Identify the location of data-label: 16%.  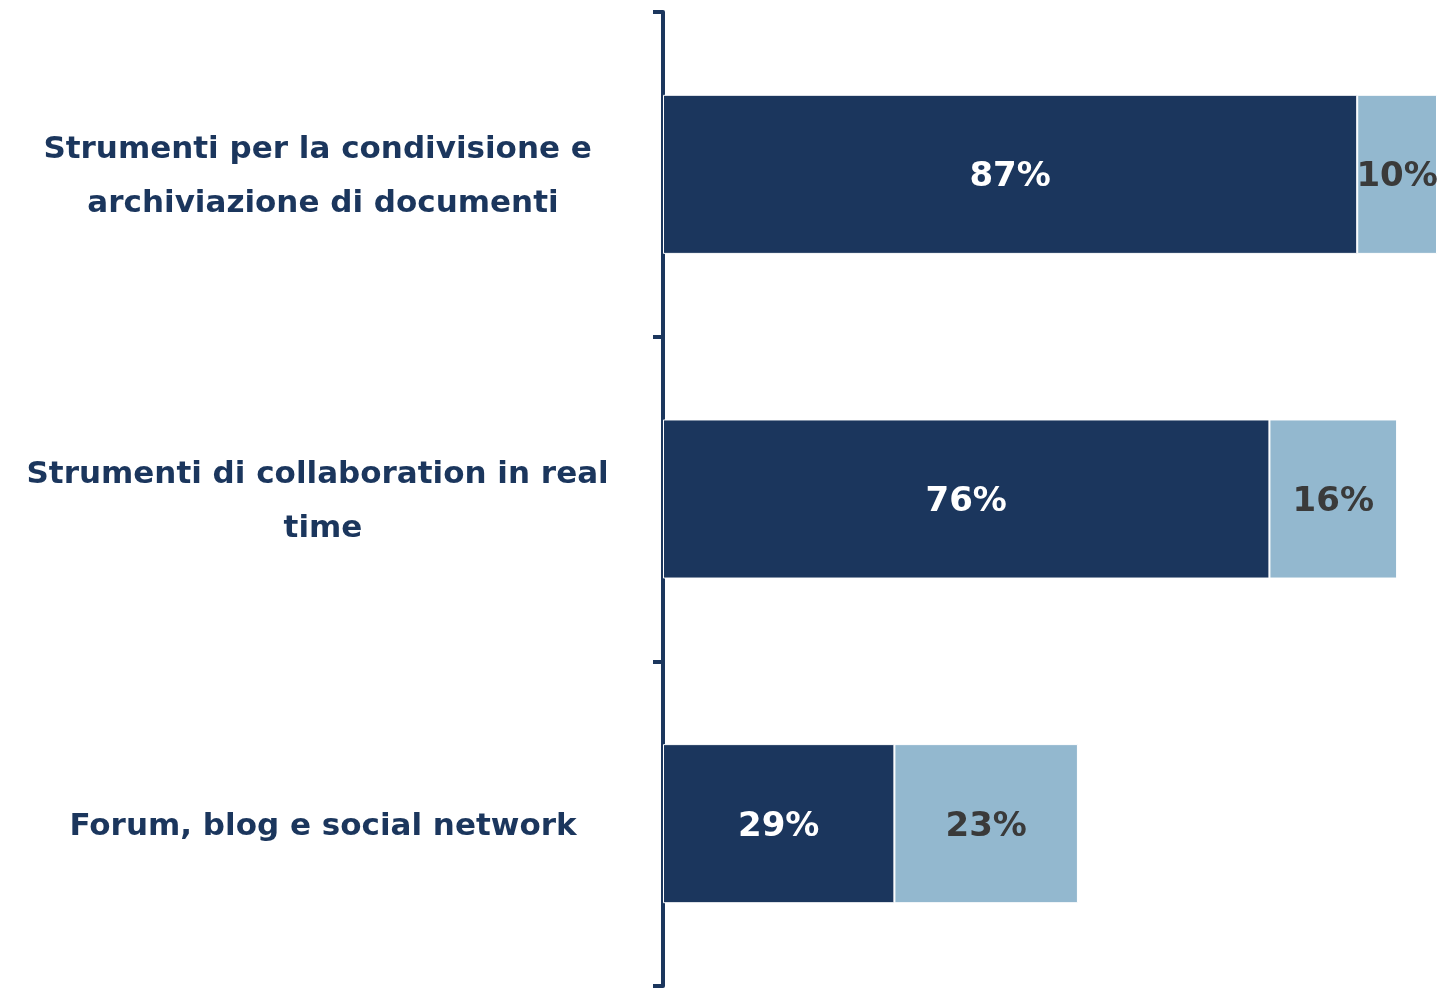
(1333, 499).